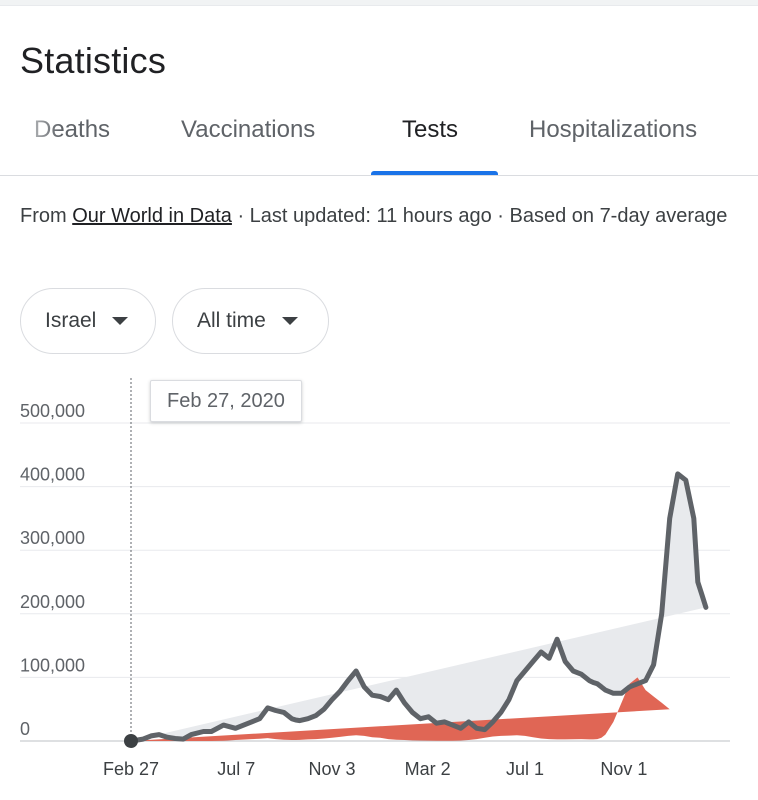  I want to click on chart-tooltip: Feb 27, 2020, so click(226, 401).